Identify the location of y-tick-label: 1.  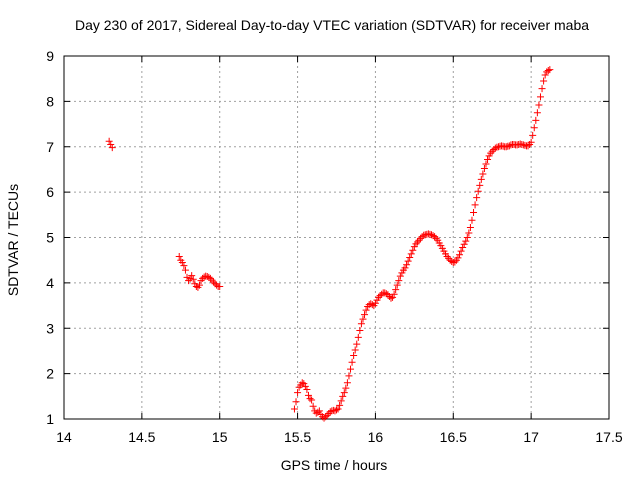
(50, 419).